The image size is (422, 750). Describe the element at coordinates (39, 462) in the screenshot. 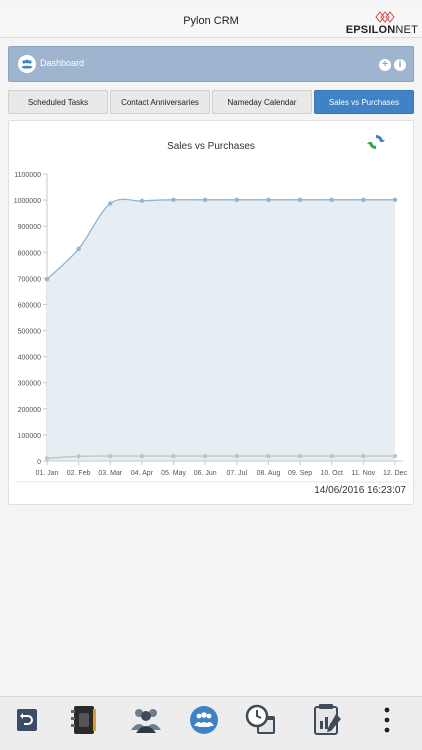

I see `y-tick-label: 0` at that location.